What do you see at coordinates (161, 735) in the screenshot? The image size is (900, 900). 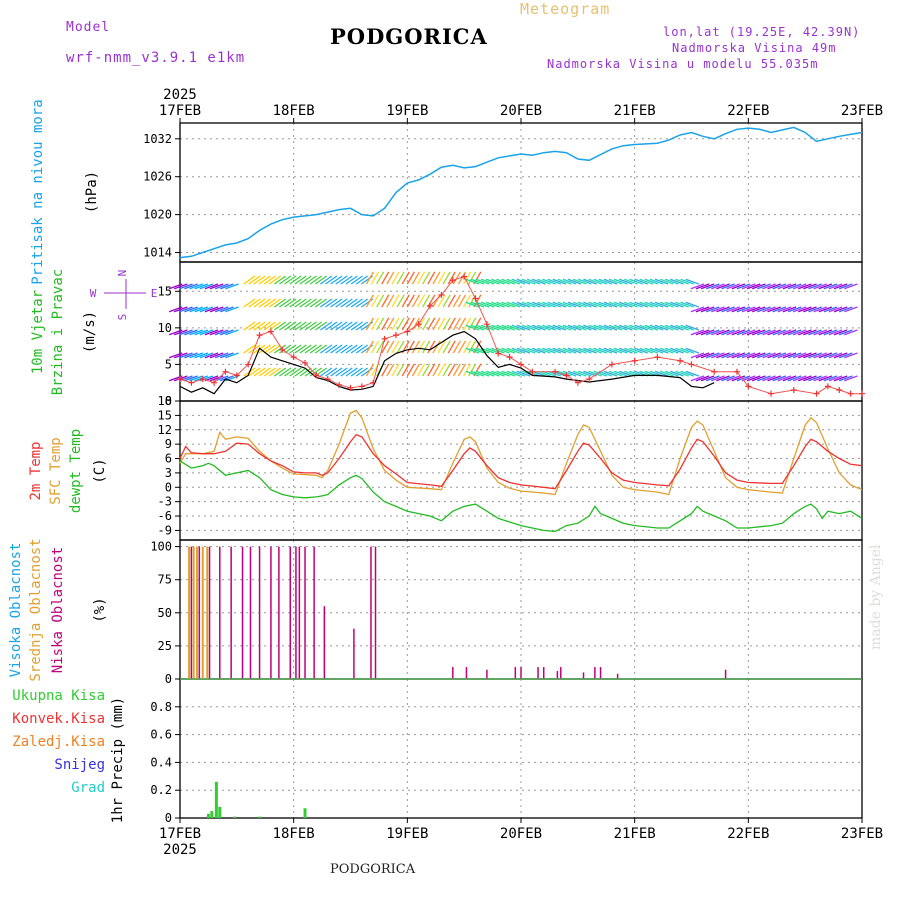 I see `ytick-label: 0.6` at bounding box center [161, 735].